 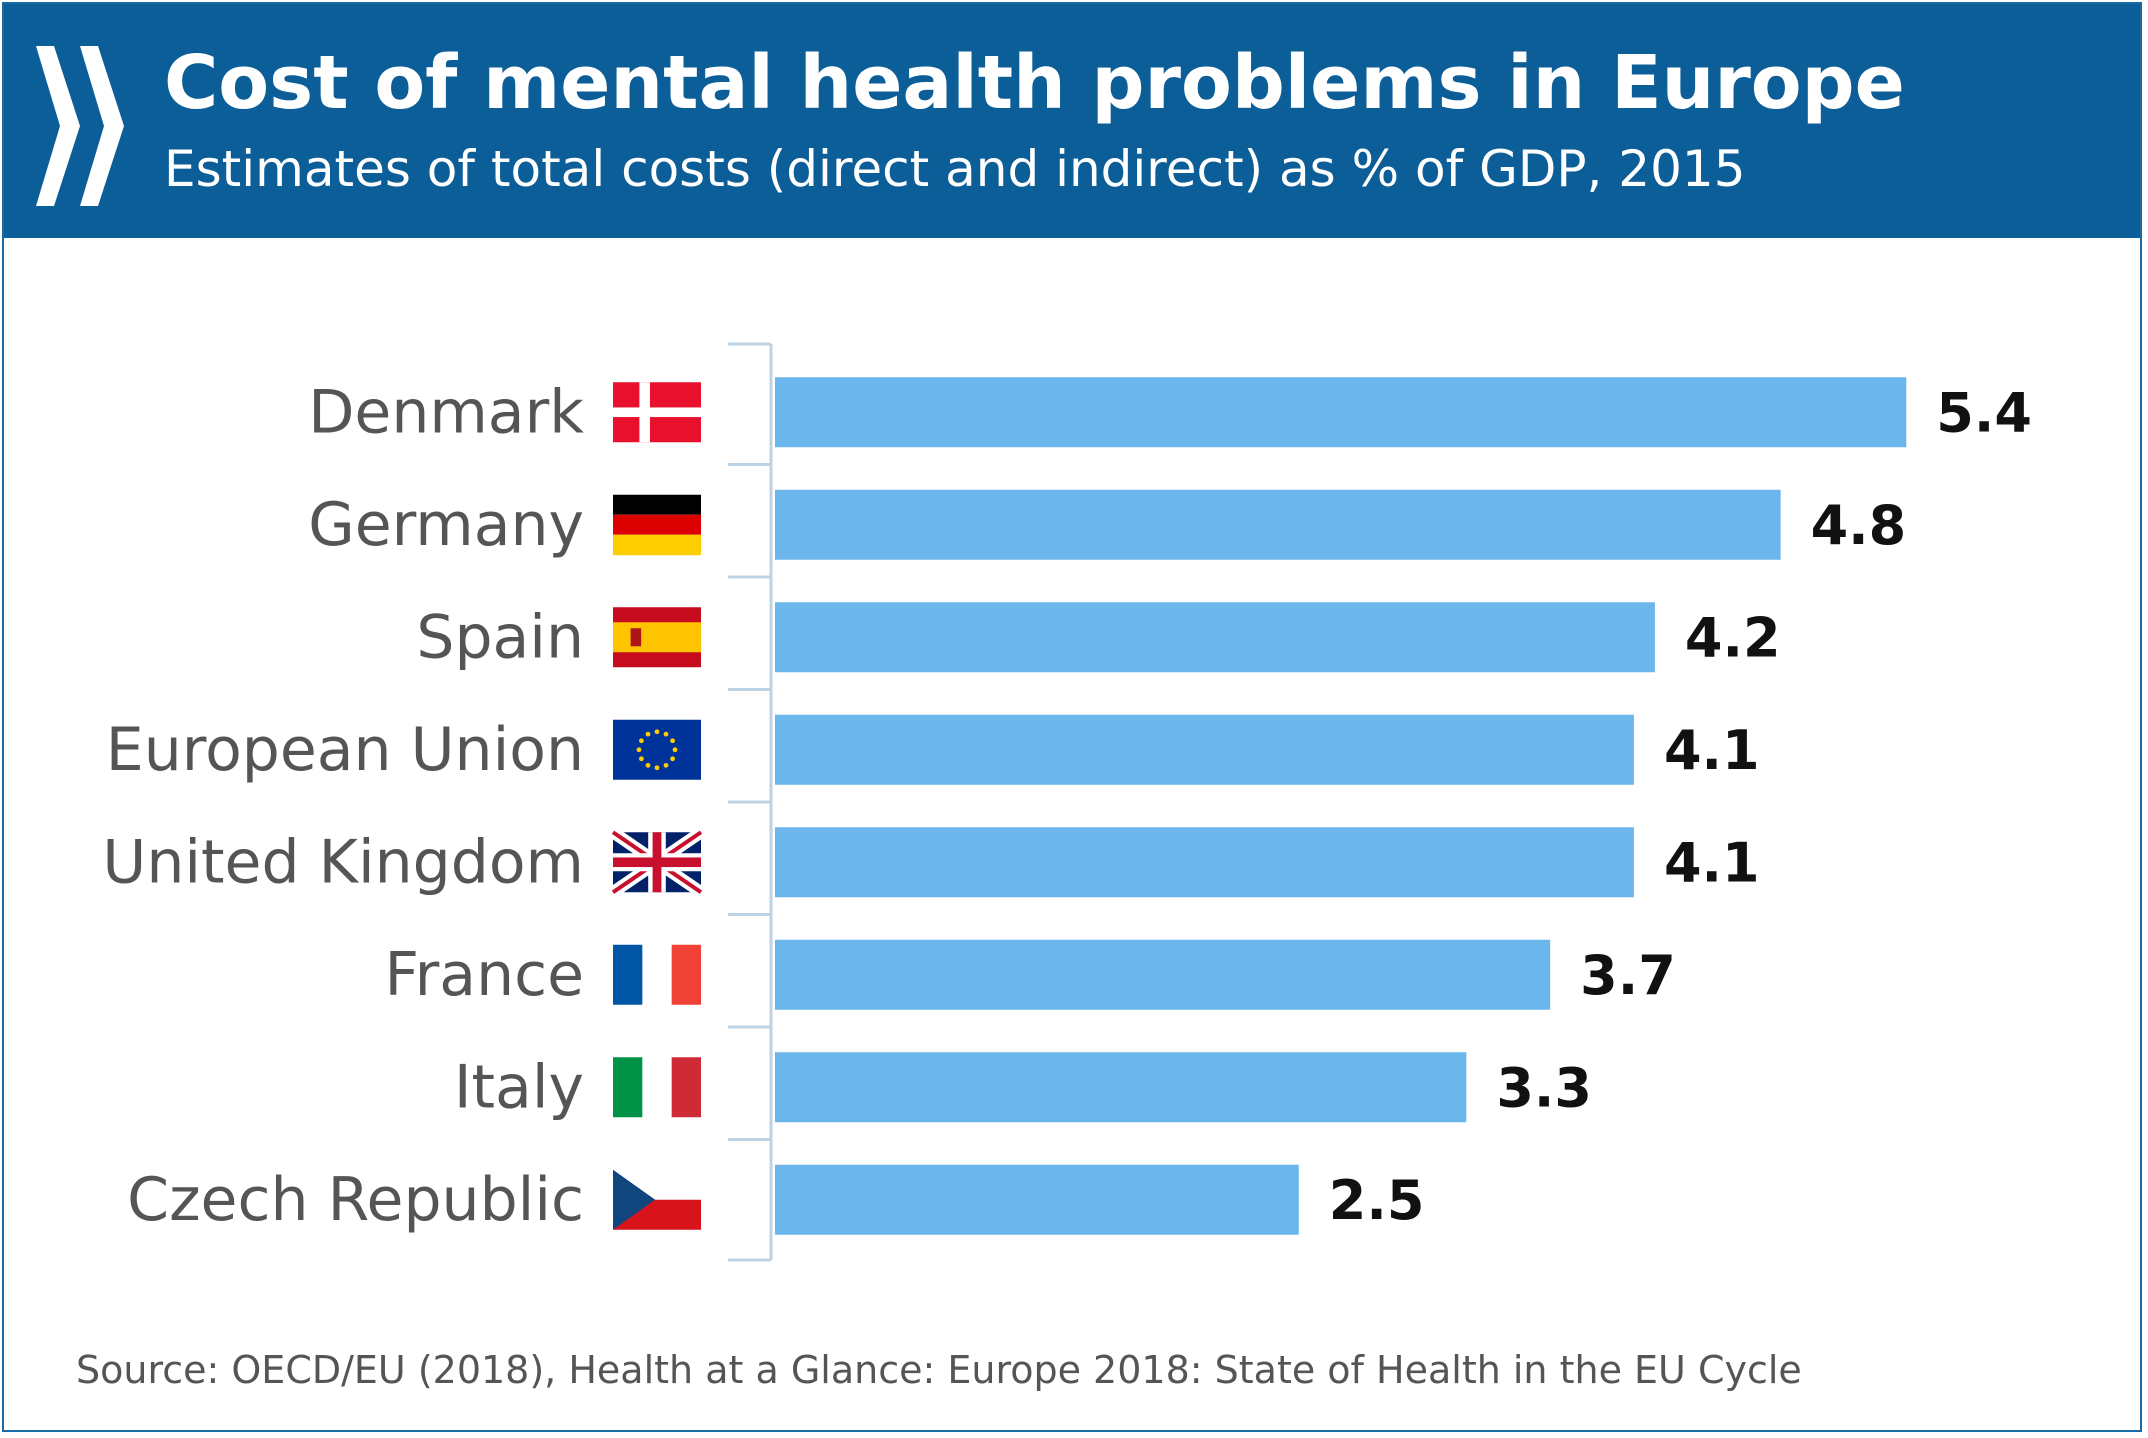 I want to click on category-label: Italy, so click(x=519, y=1087).